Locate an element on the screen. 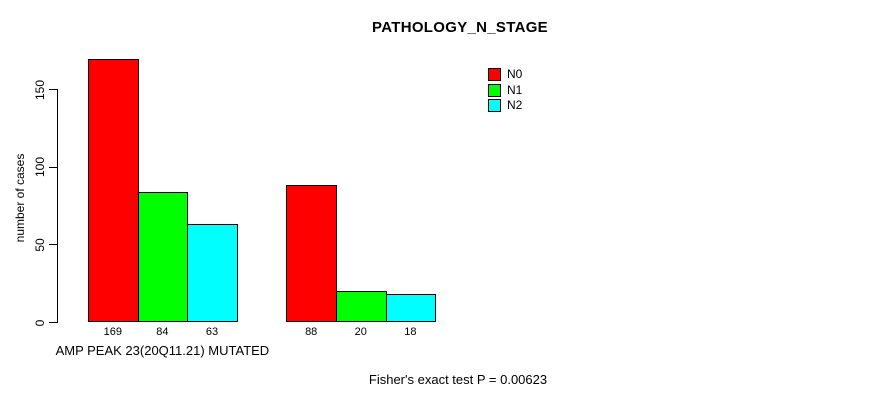 The width and height of the screenshot is (890, 400). legend-swatch-n1 is located at coordinates (494, 90).